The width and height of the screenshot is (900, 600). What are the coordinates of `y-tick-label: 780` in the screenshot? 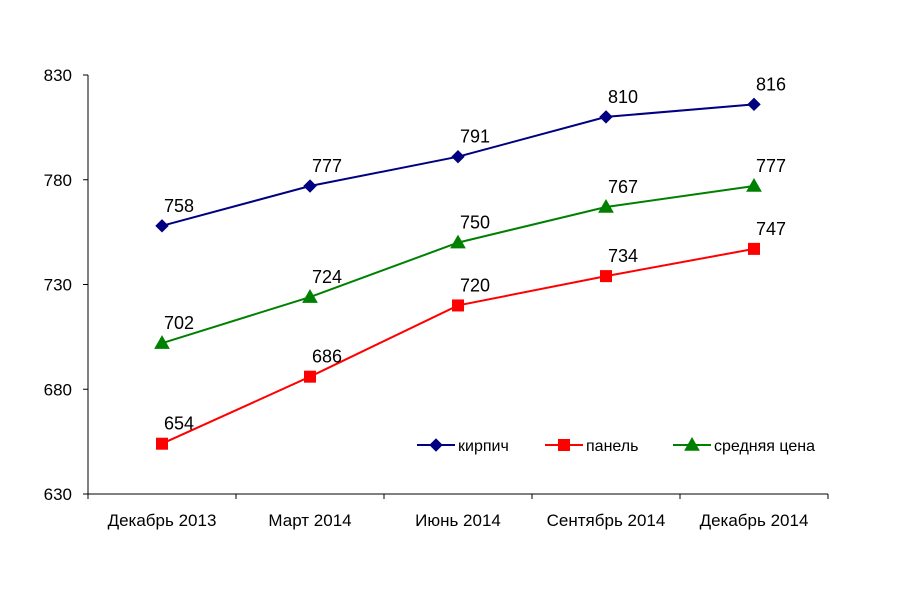 It's located at (58, 180).